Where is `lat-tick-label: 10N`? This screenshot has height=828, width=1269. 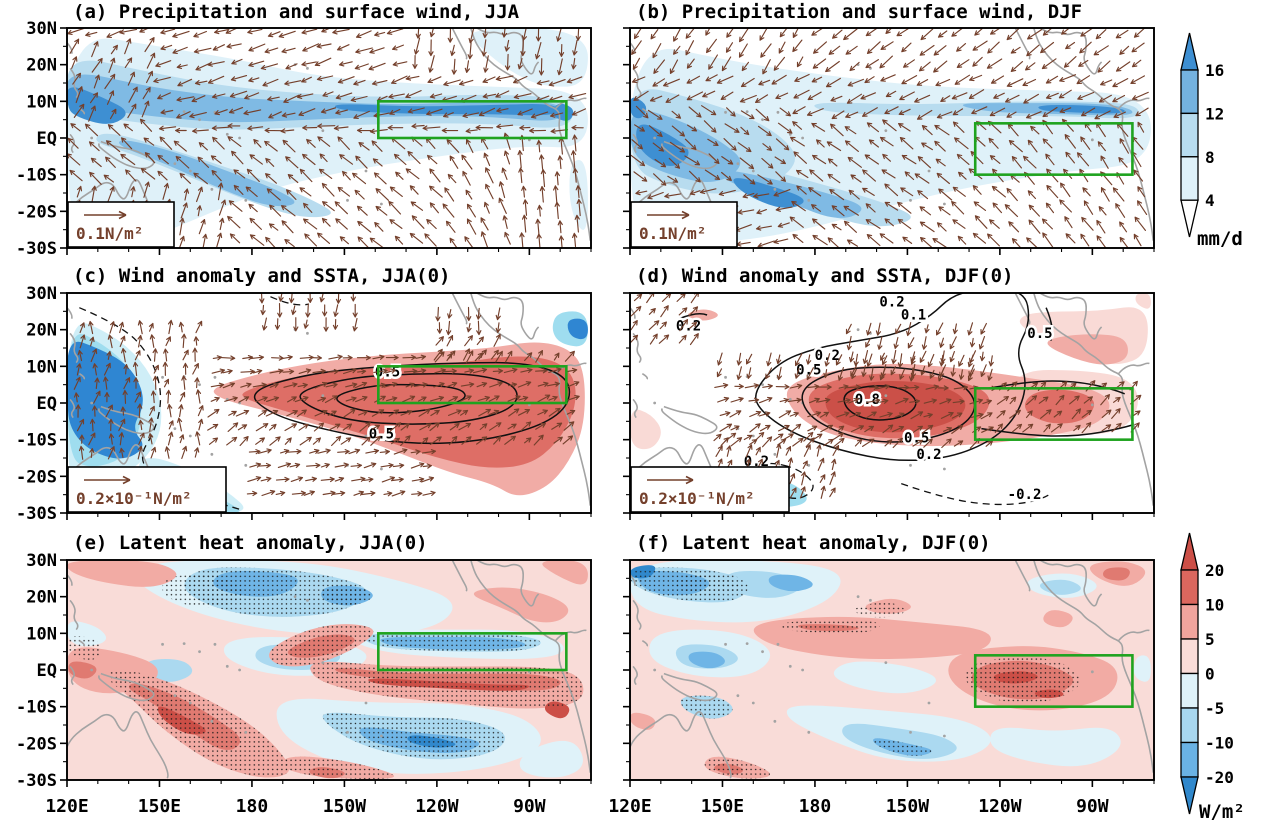 lat-tick-label: 10N is located at coordinates (41, 367).